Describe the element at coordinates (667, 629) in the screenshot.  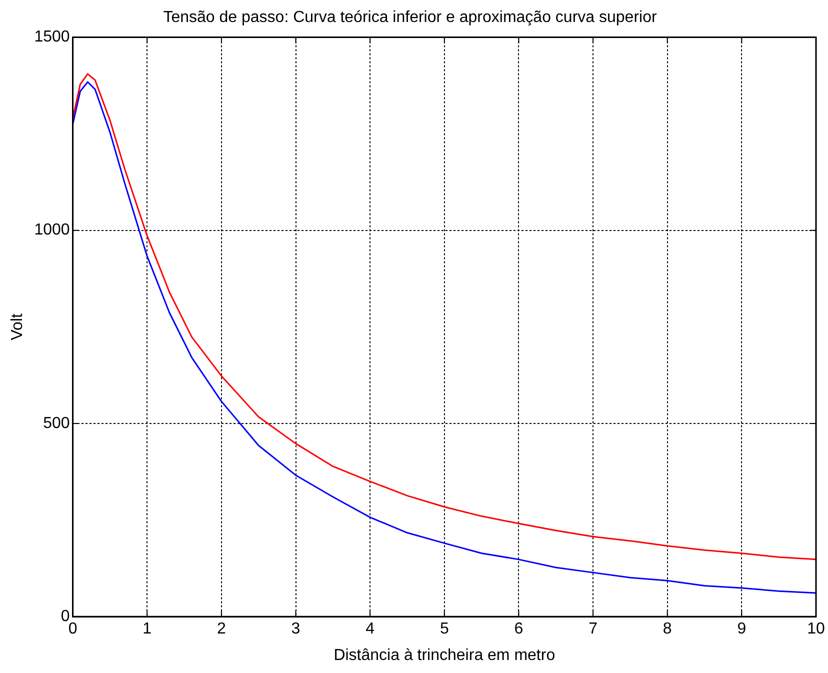
I see `x-tick-label: 8` at that location.